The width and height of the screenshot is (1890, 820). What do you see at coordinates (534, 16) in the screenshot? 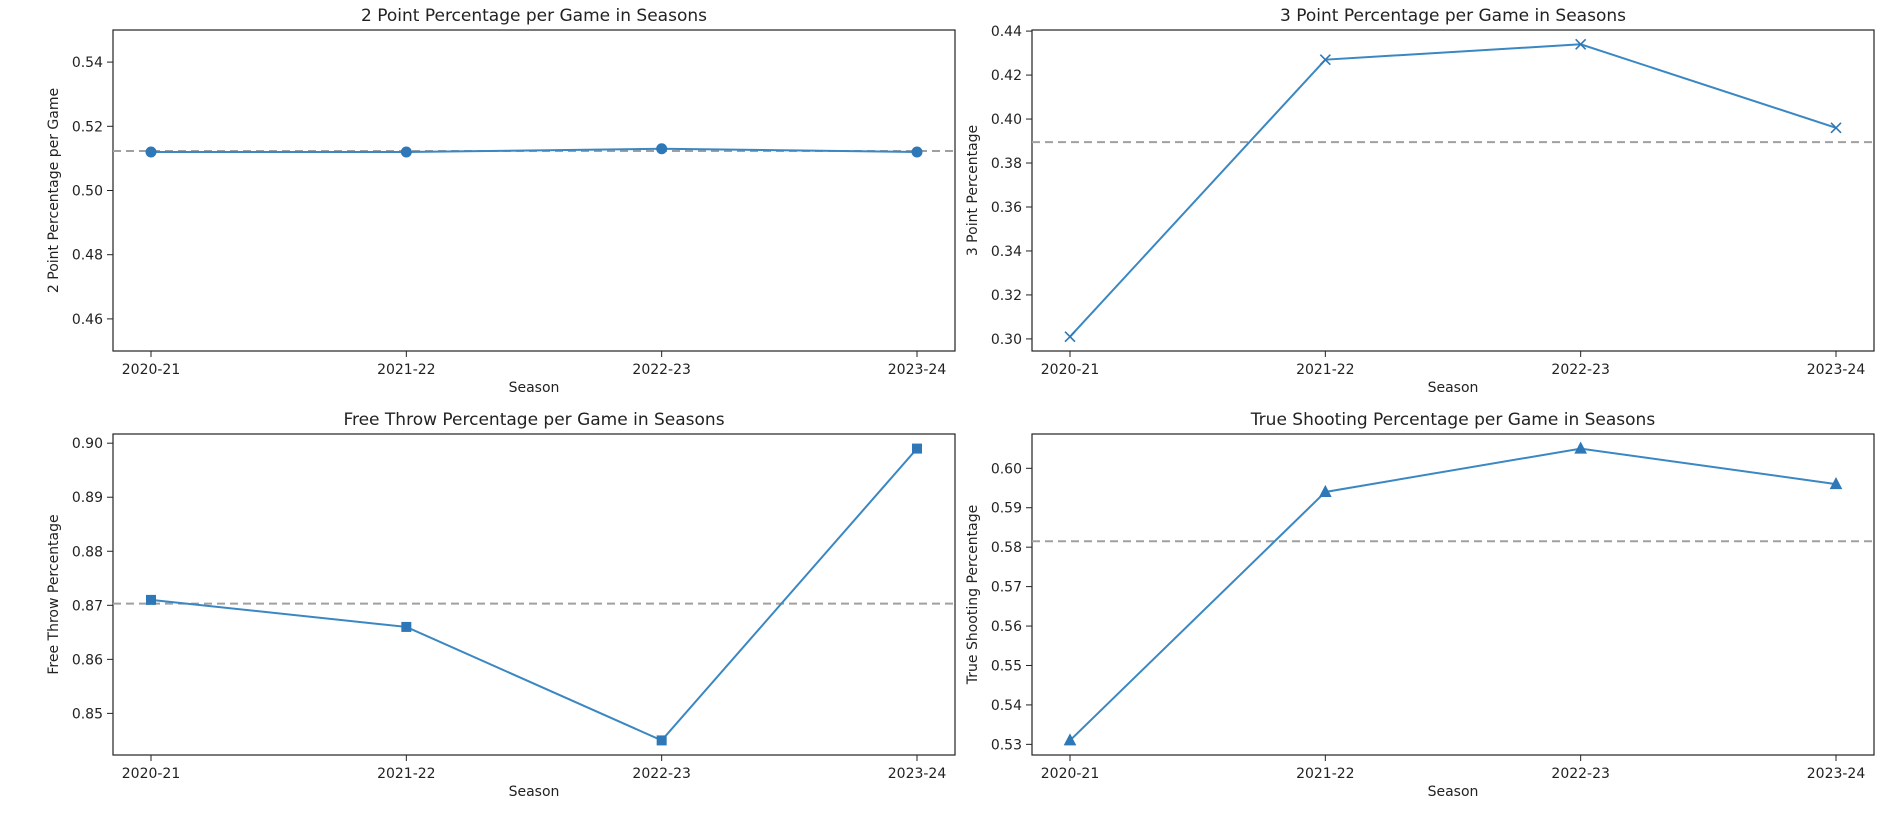
I see `chart-title: 2 Point Percentage per Game in Seasons` at bounding box center [534, 16].